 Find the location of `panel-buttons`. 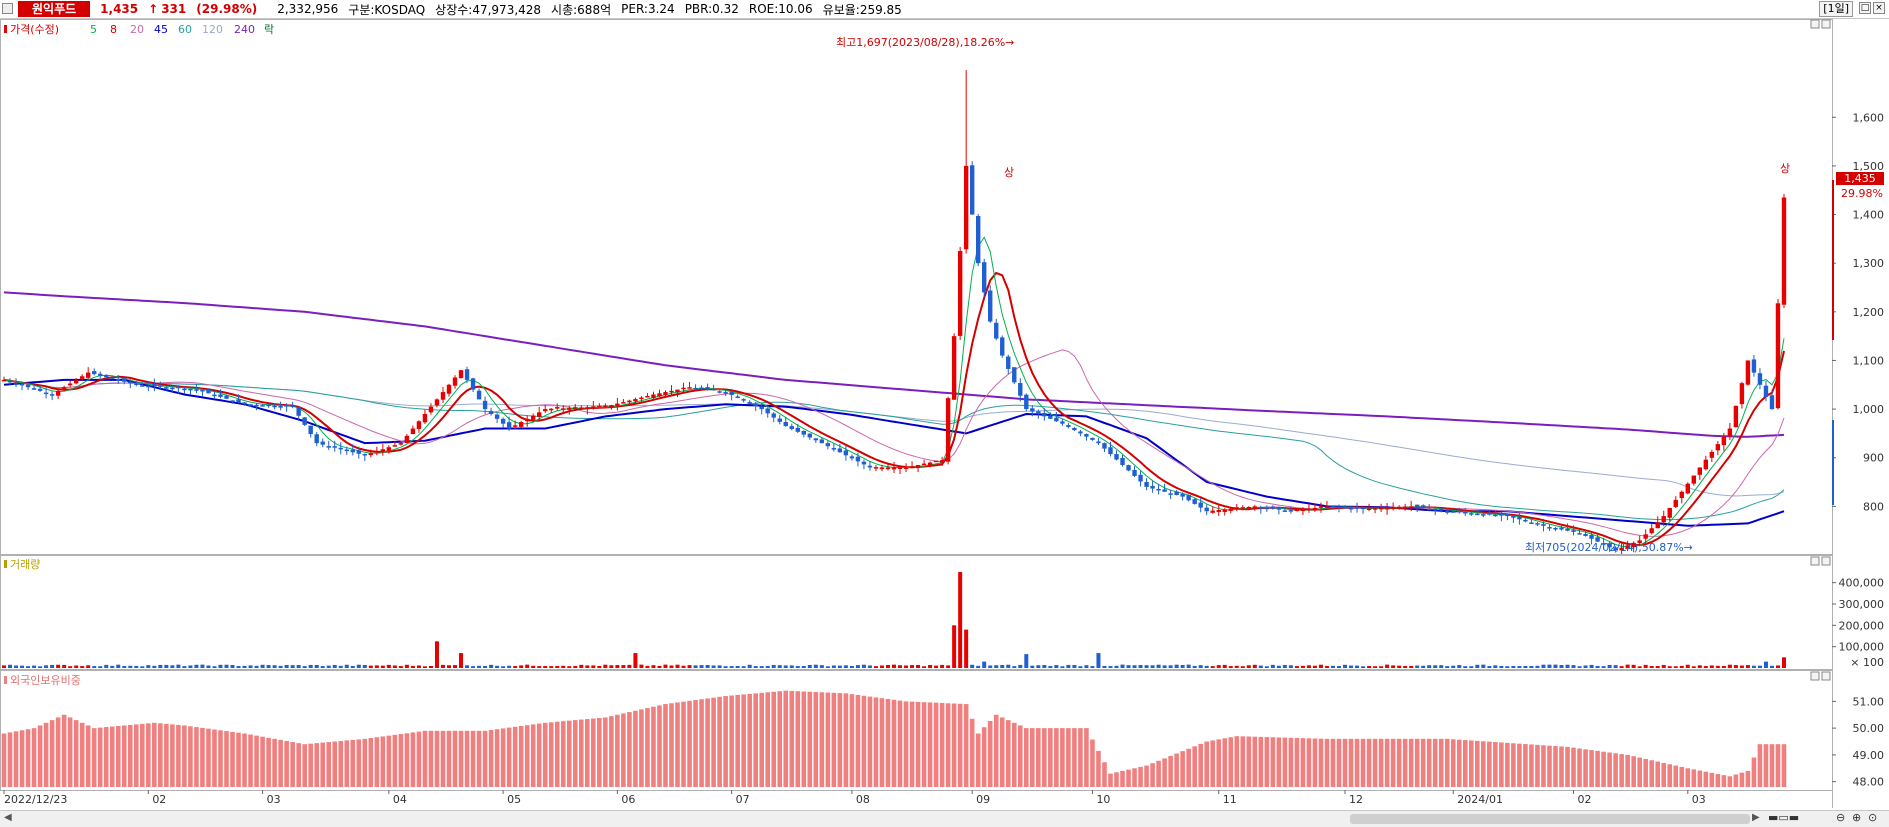

panel-buttons is located at coordinates (1820, 350).